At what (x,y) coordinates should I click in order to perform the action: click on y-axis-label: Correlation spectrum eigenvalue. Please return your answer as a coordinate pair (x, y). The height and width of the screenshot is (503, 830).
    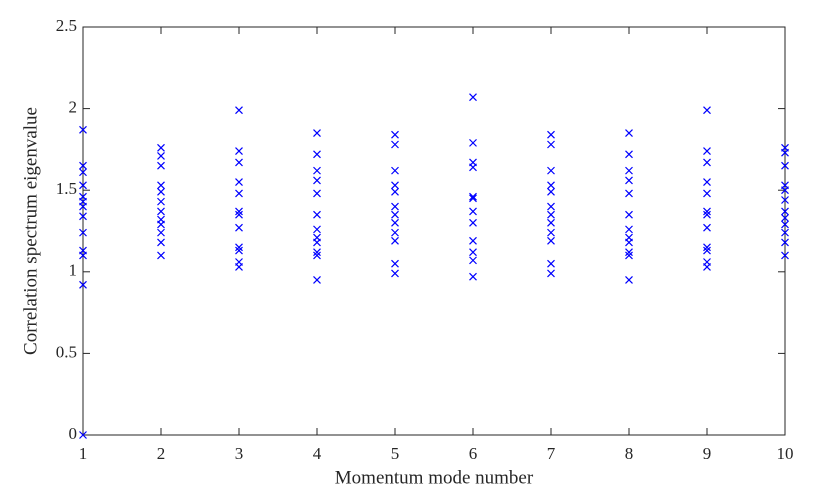
    Looking at the image, I should click on (30, 231).